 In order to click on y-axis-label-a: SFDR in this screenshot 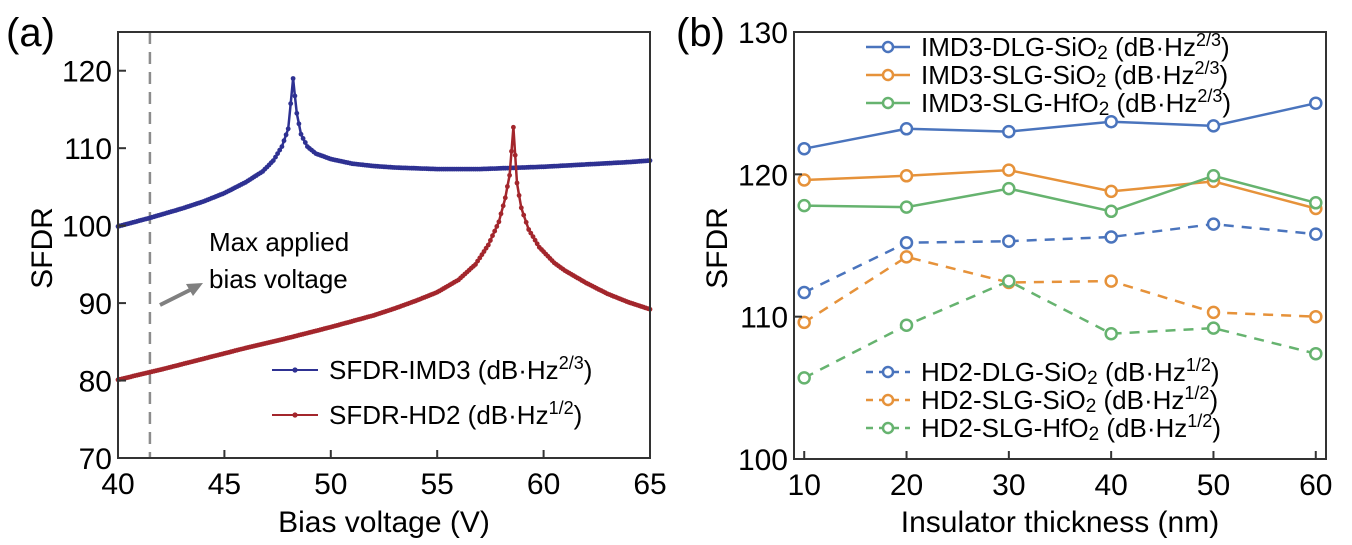, I will do `click(42, 248)`.